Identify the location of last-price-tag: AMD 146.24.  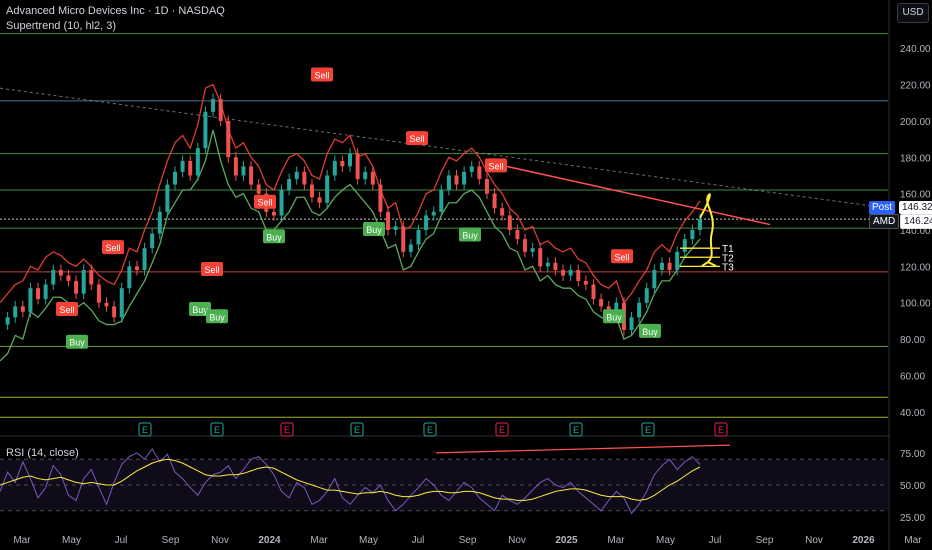
(900, 221).